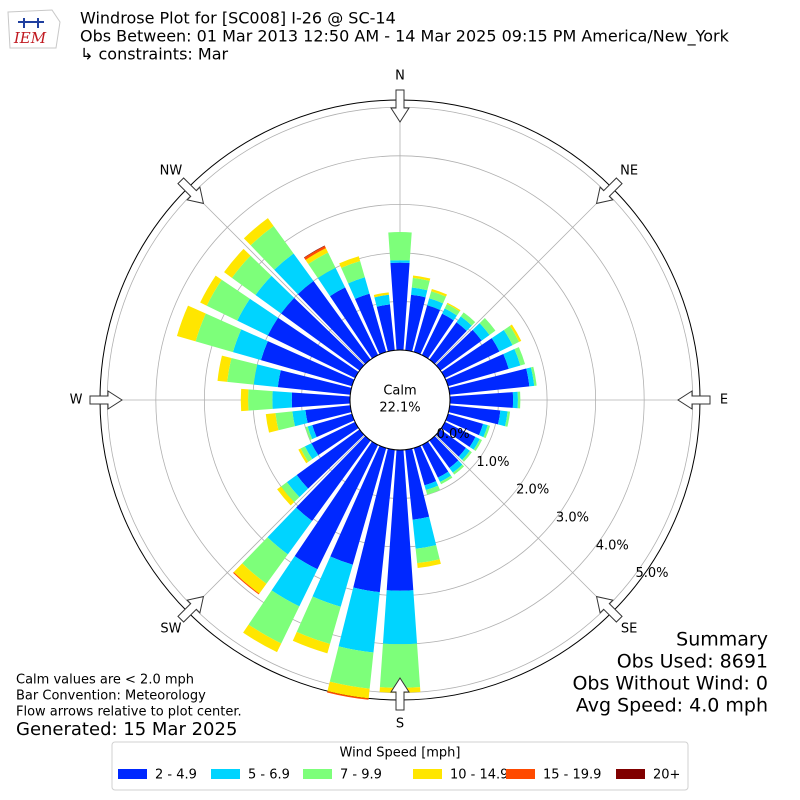 The width and height of the screenshot is (800, 800). Describe the element at coordinates (672, 706) in the screenshot. I see `summary-line: Avg Speed: 4.0 mph` at that location.